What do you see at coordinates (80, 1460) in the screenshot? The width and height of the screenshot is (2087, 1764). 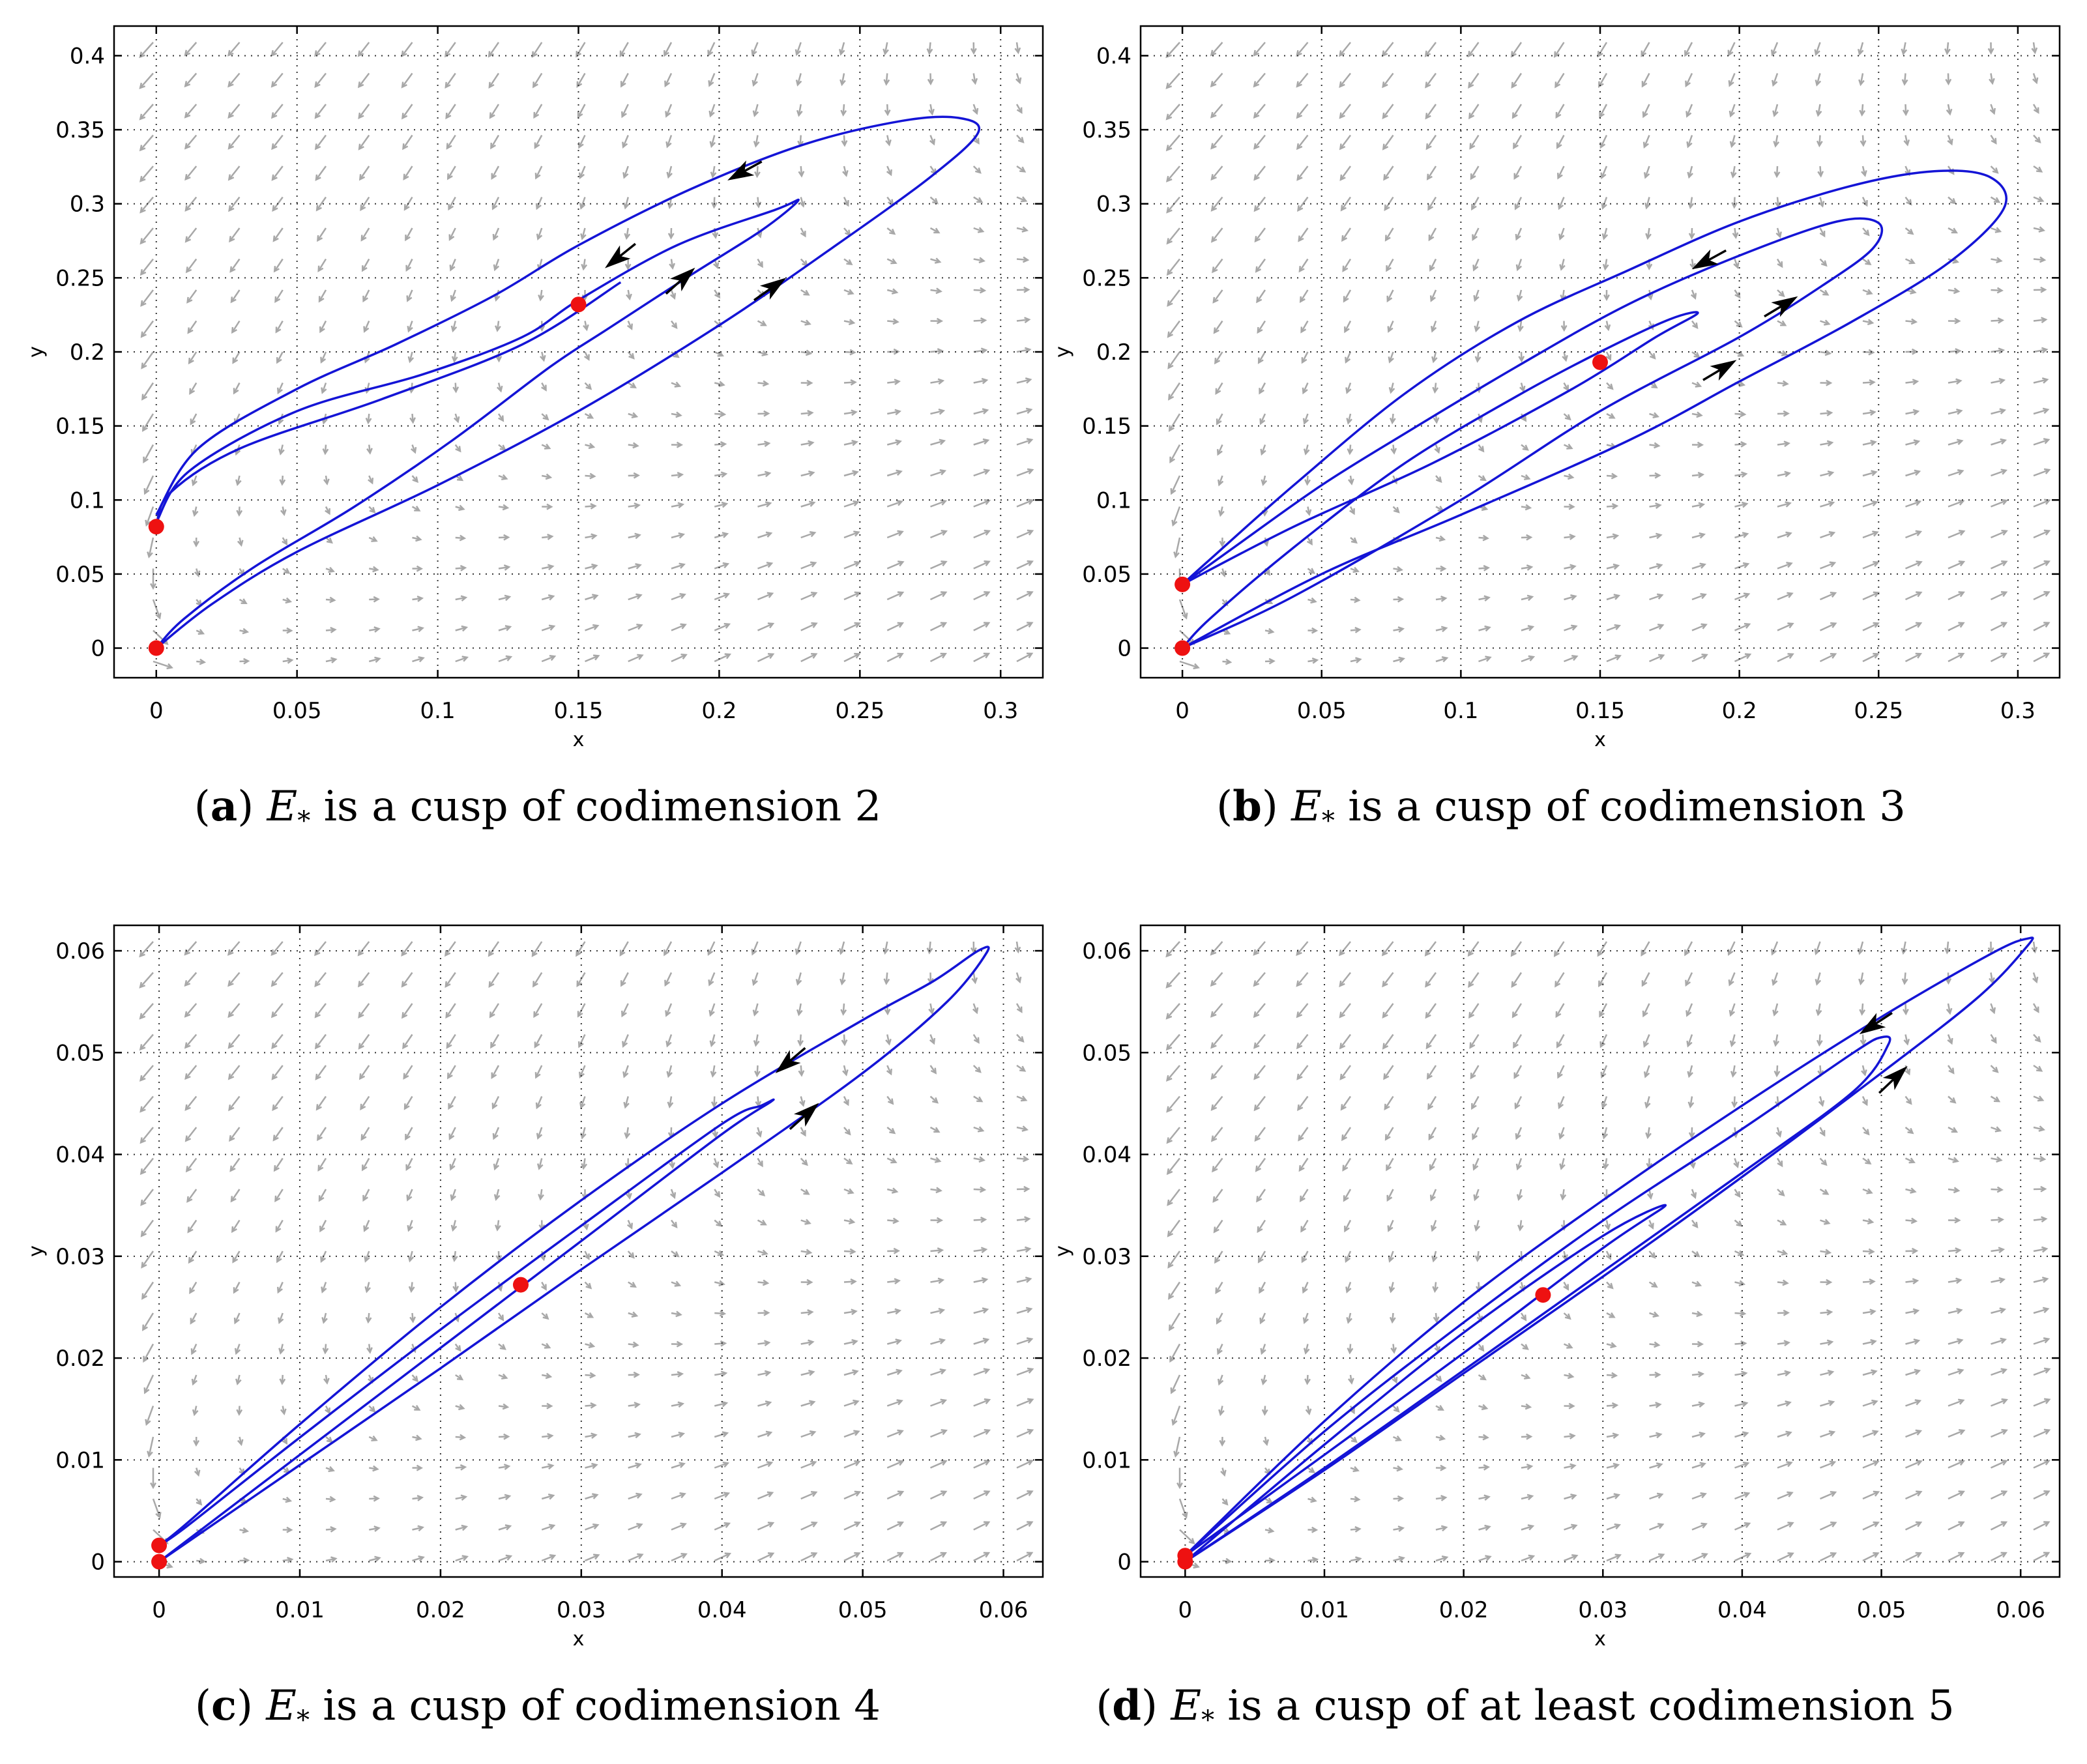 I see `y-tick-label: 0.01` at bounding box center [80, 1460].